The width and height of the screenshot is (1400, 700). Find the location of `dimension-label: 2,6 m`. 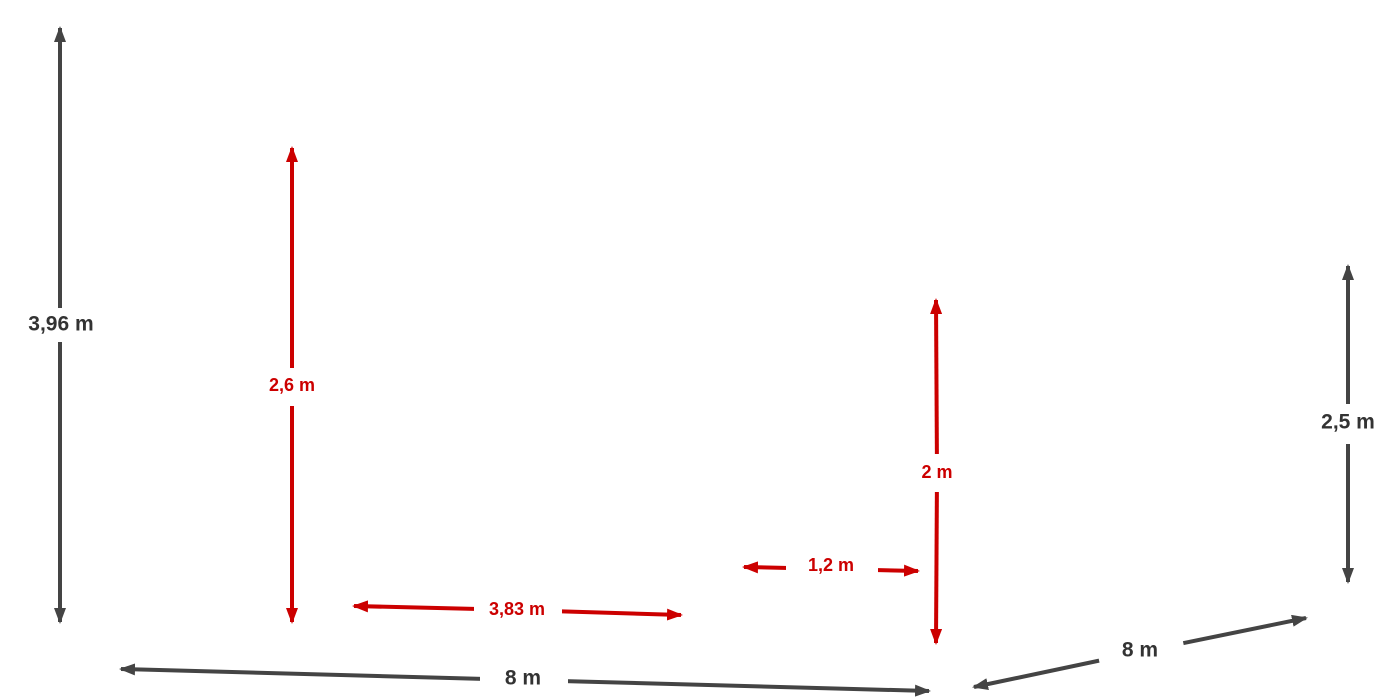

dimension-label: 2,6 m is located at coordinates (292, 385).